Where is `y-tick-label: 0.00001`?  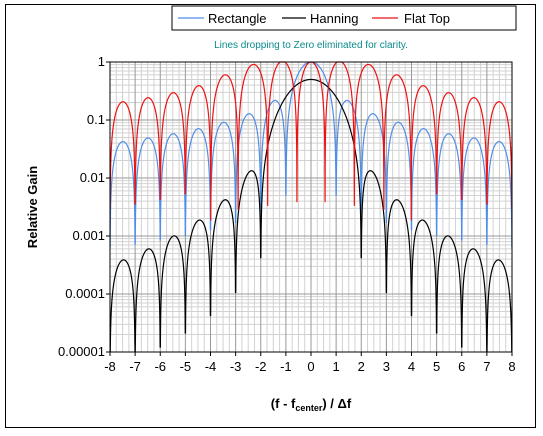
y-tick-label: 0.00001 is located at coordinates (81, 351).